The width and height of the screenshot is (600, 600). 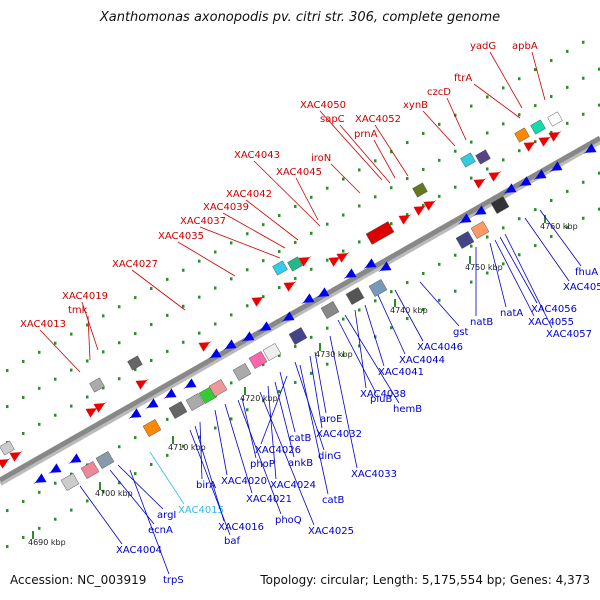 I want to click on scale-label: 4760 kbp, so click(x=559, y=226).